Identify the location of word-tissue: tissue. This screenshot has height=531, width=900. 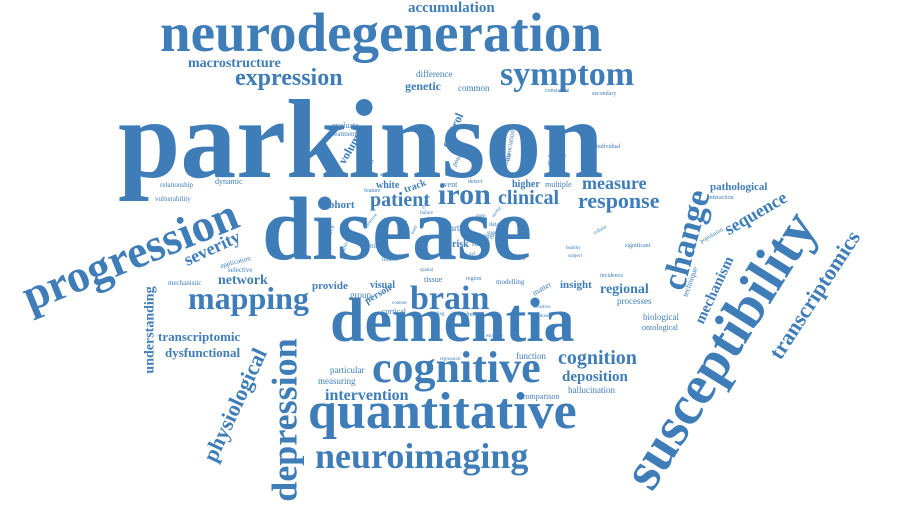
(433, 279).